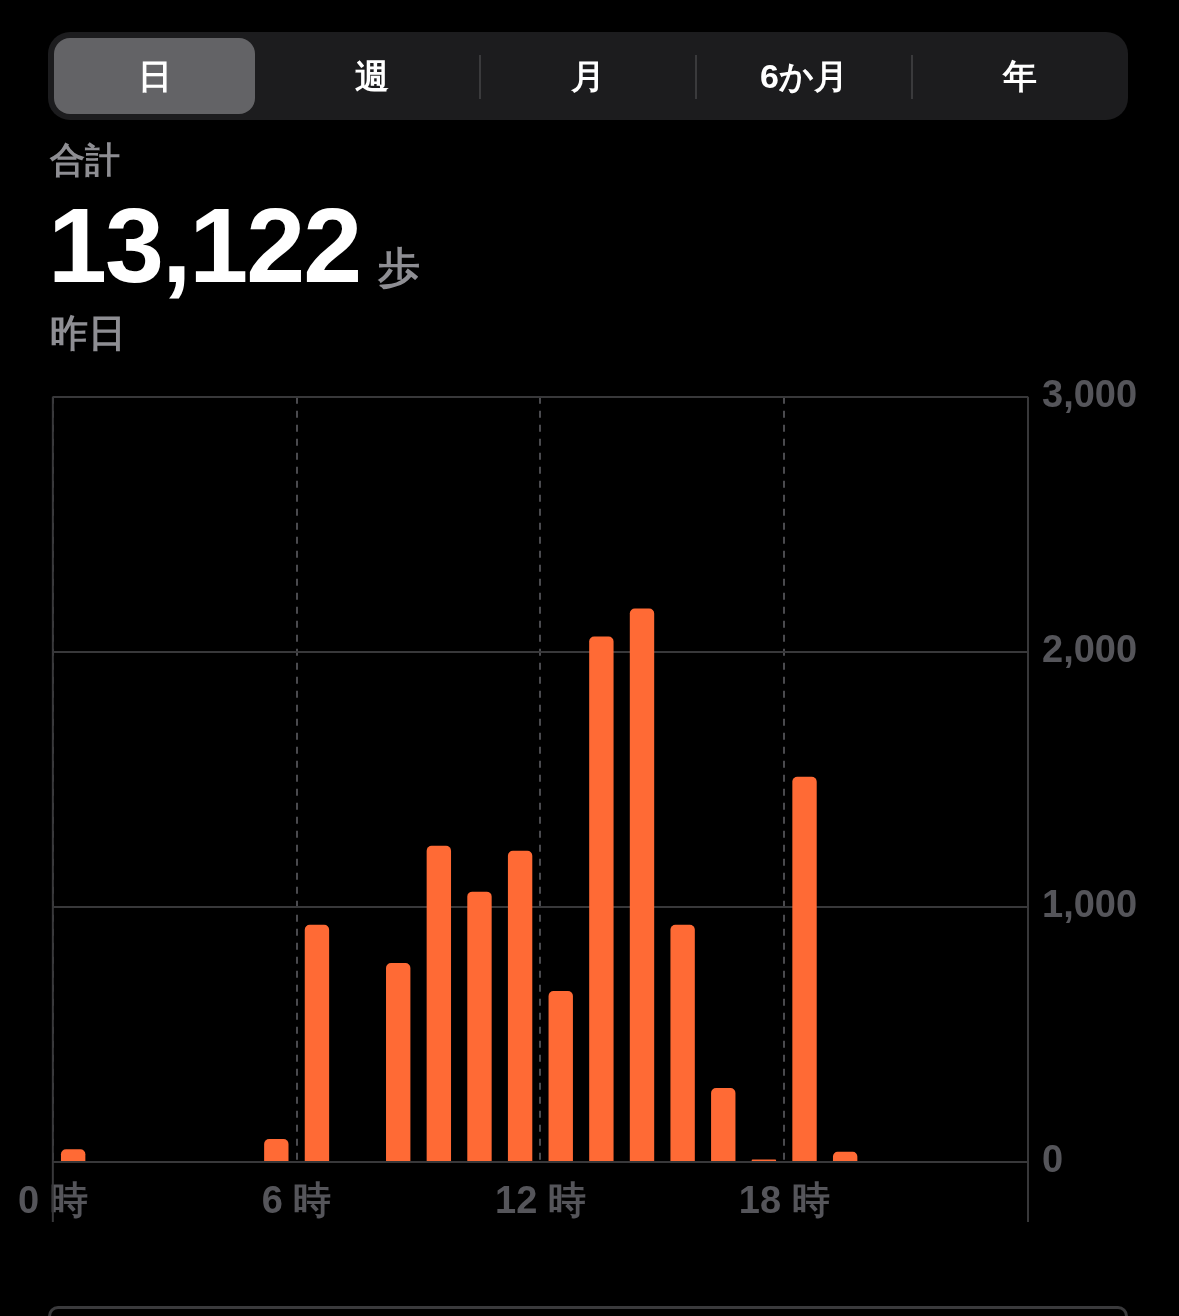 The width and height of the screenshot is (1179, 1316). I want to click on selected-tab: 日, so click(154, 76).